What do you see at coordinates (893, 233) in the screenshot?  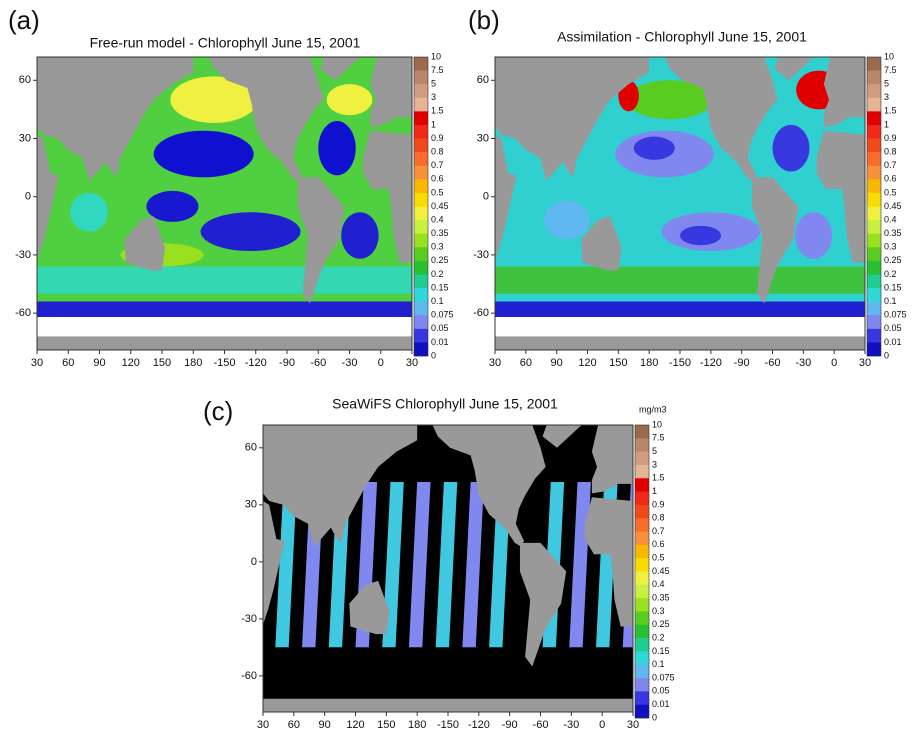 I see `colorbar-label: 0.35` at bounding box center [893, 233].